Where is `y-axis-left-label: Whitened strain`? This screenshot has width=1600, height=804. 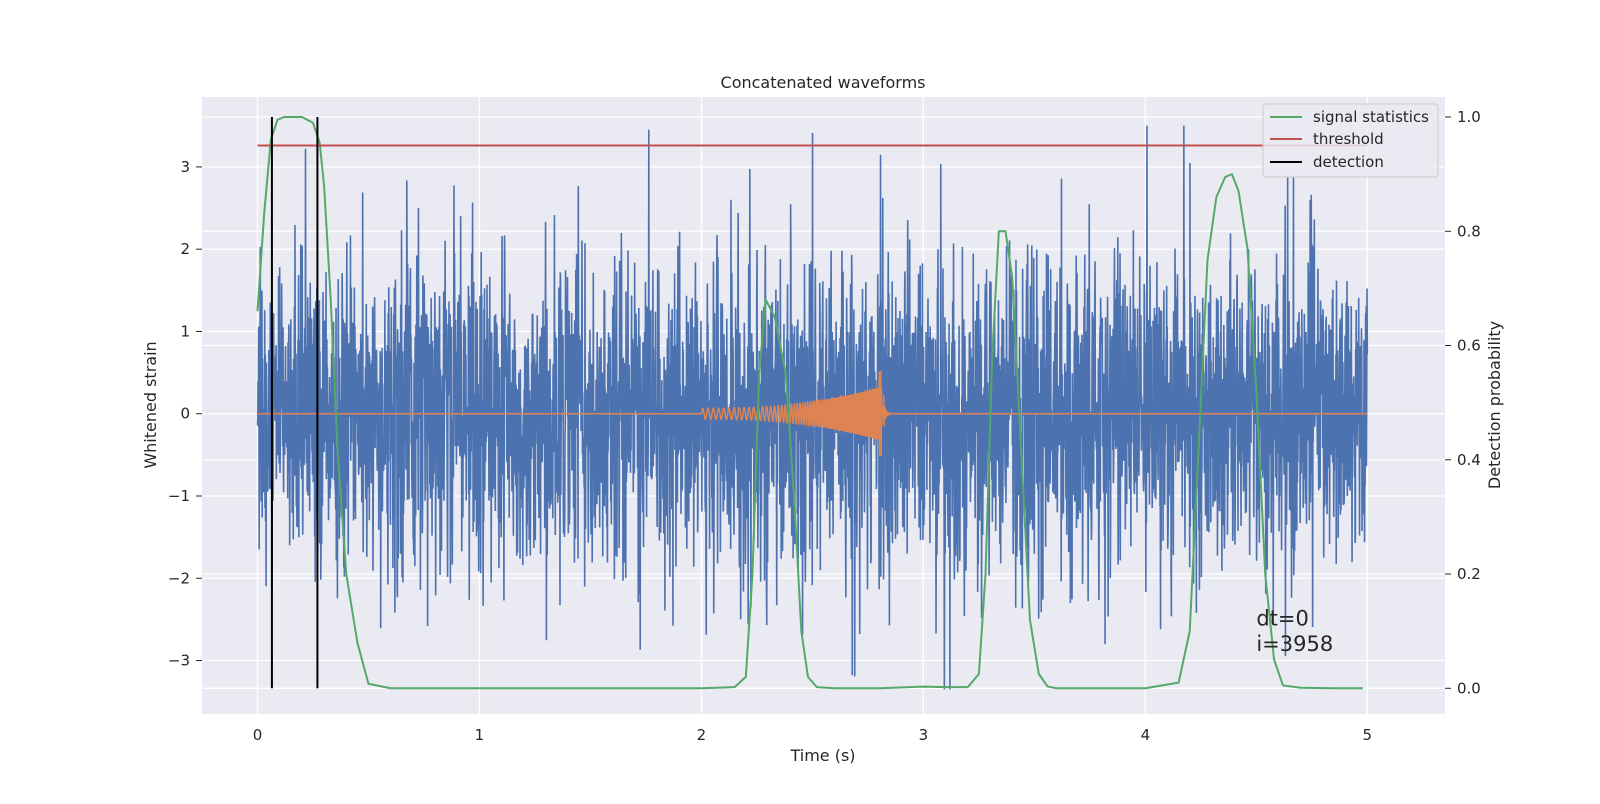
y-axis-left-label: Whitened strain is located at coordinates (150, 404).